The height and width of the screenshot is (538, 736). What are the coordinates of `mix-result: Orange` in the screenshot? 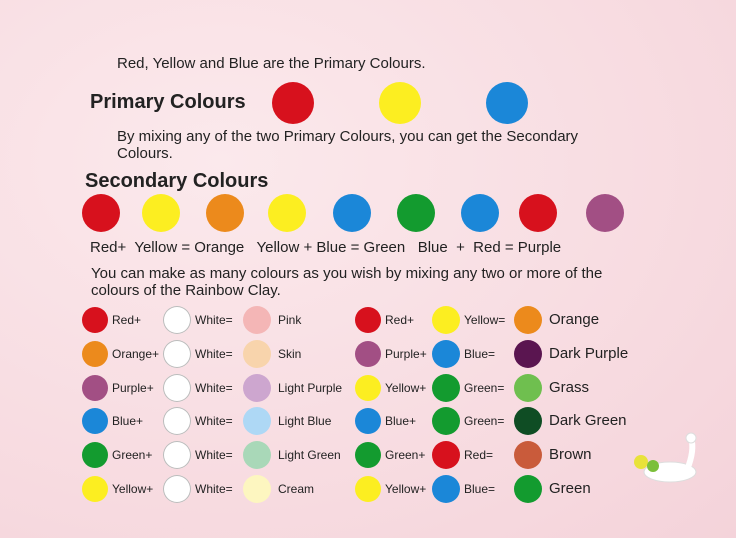 It's located at (574, 319).